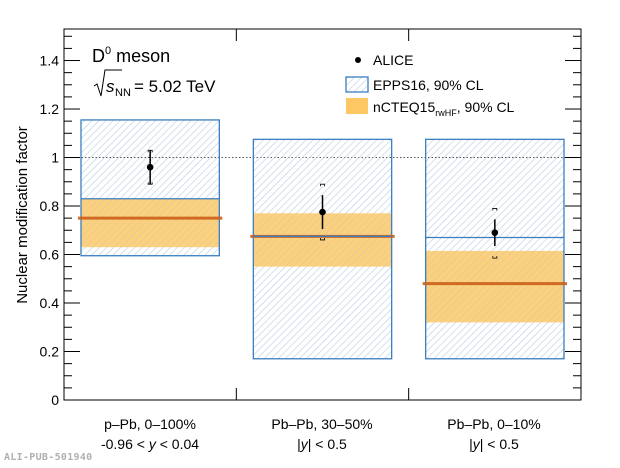 Image resolution: width=620 pixels, height=468 pixels. I want to click on watermark: ALI-PUB-501940, so click(48, 457).